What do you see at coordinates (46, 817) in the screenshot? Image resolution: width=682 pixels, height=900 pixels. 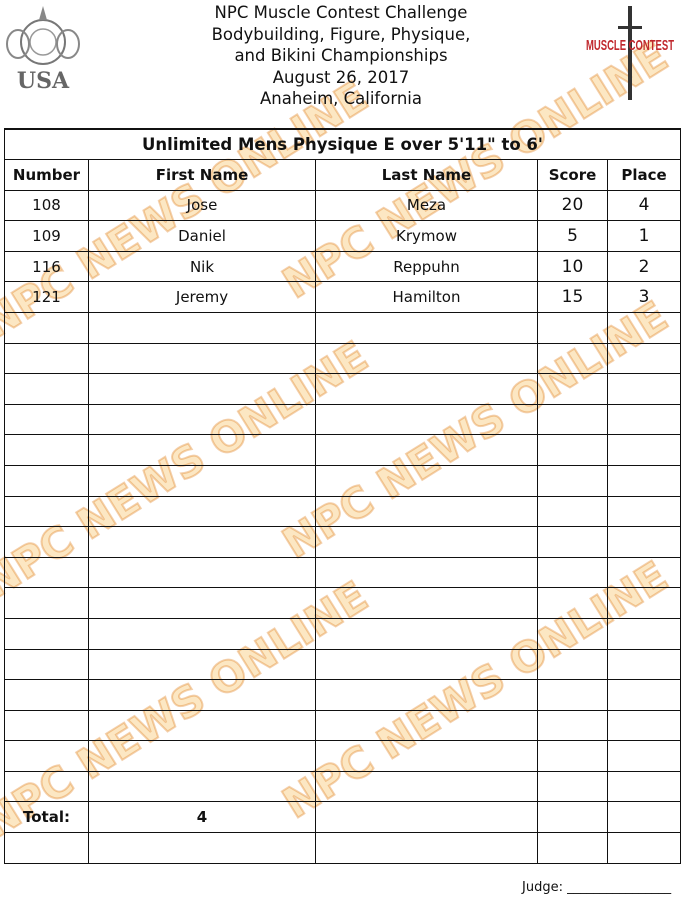 I see `total-label: Total:` at bounding box center [46, 817].